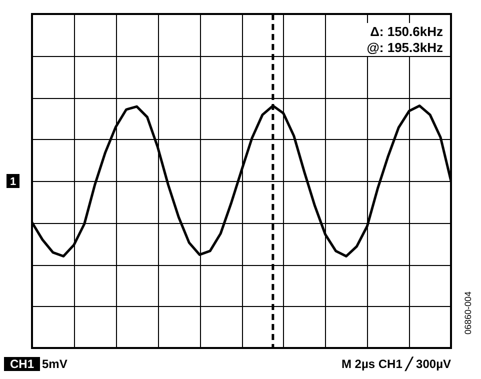  I want to click on text: M 2µs CH1 ╱ 300µV, so click(396, 364).